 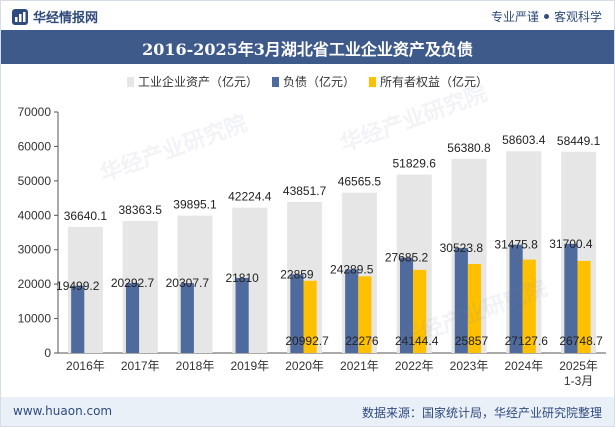 I want to click on y-tick-label: 50000, so click(x=35, y=181).